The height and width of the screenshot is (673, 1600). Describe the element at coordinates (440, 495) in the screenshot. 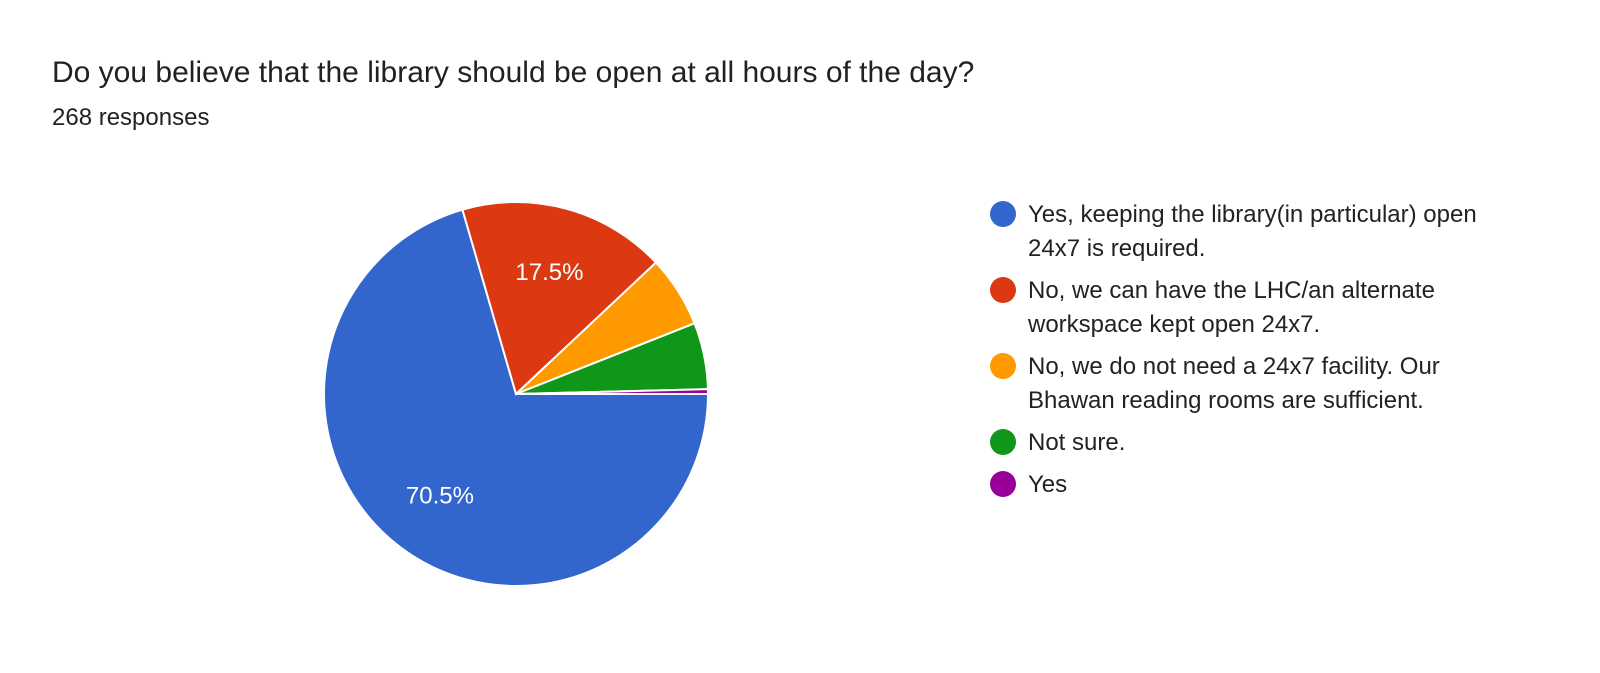

I see `slice-data-label: 70.5%` at that location.